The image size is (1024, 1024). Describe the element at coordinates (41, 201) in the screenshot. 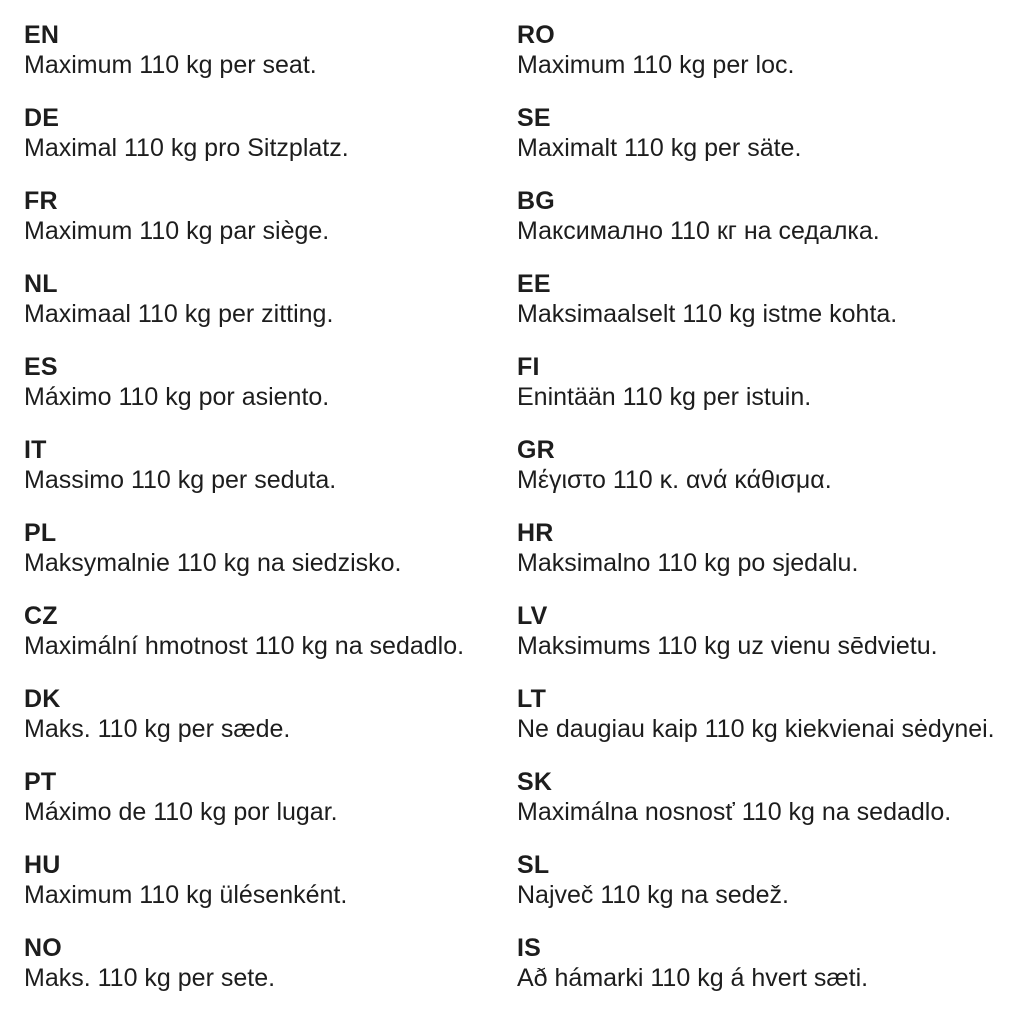

I see `language-code: FR` at that location.